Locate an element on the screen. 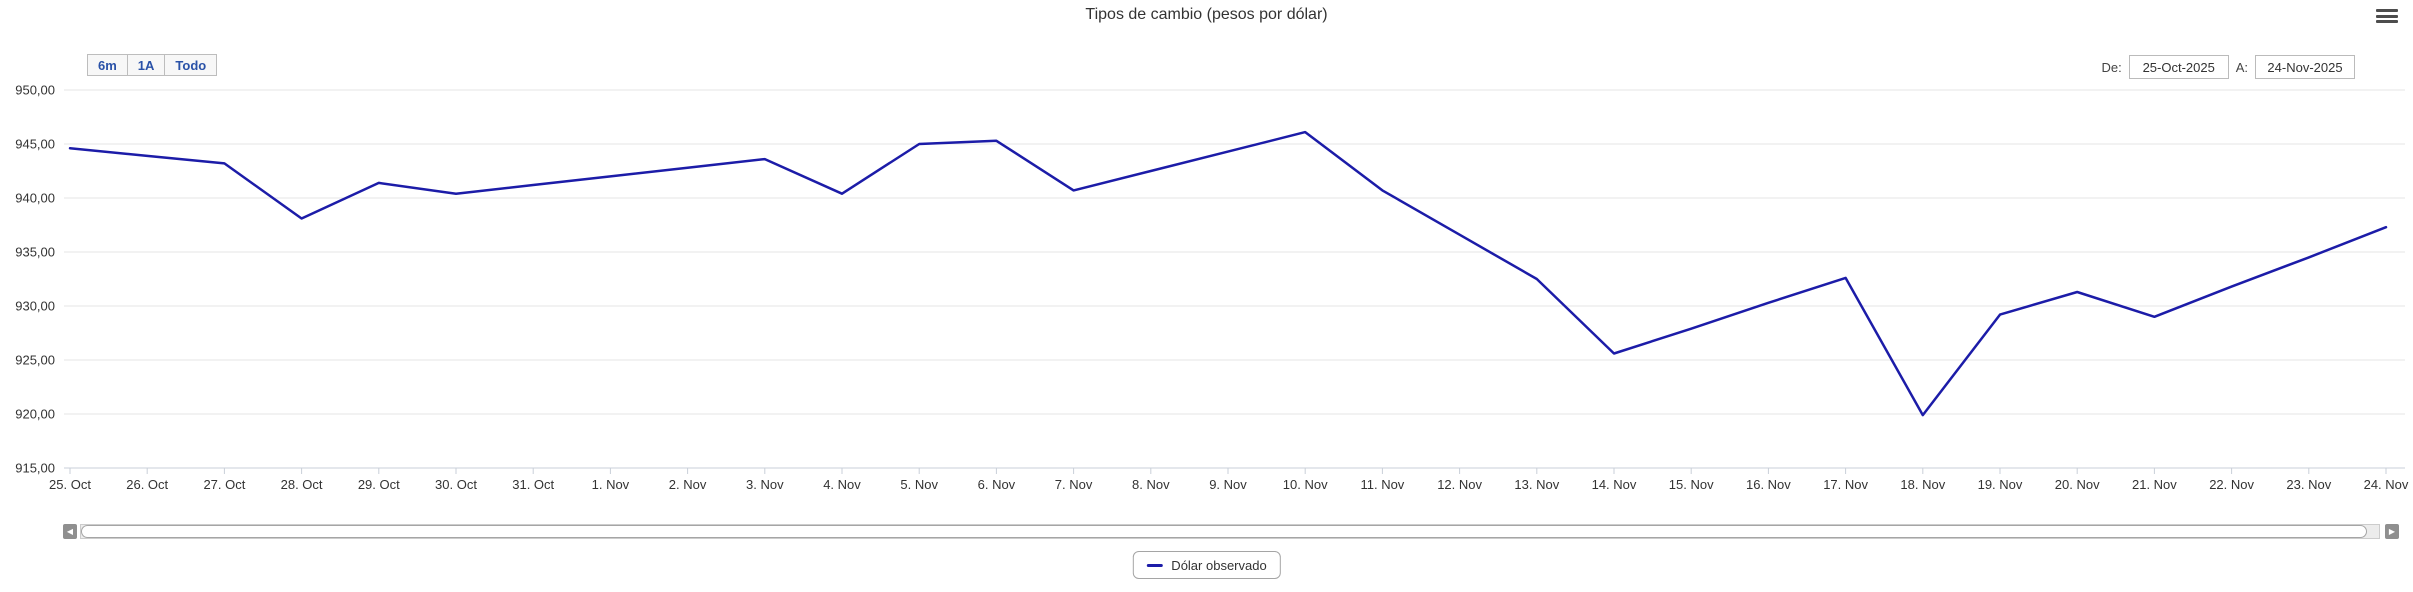 This screenshot has width=2413, height=592. range-selector: 6m 1A Todo is located at coordinates (152, 65).